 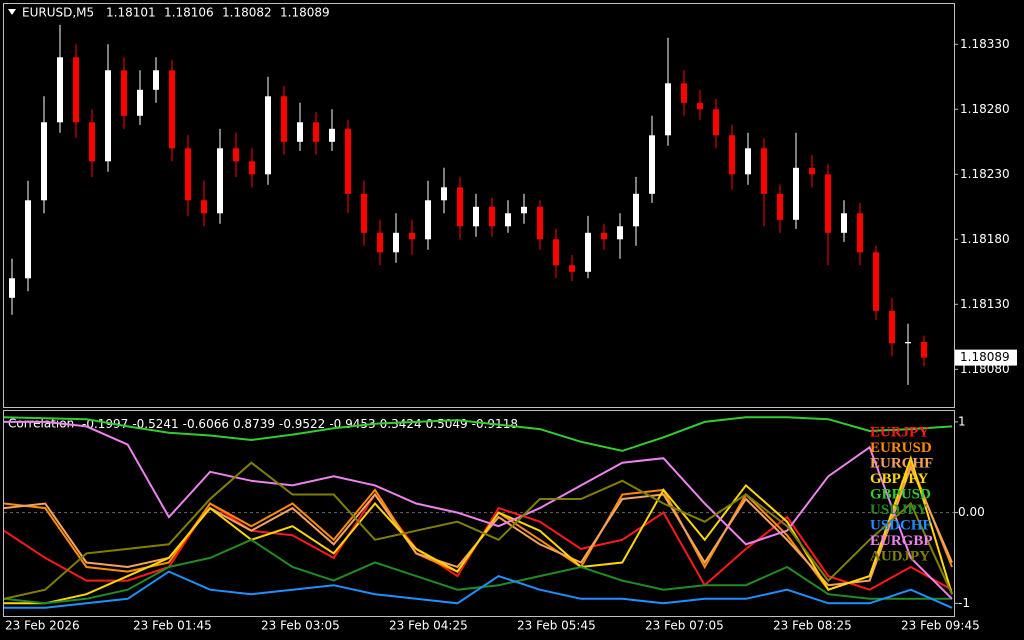 What do you see at coordinates (254, 424) in the screenshot?
I see `correlation-value: 0.8739` at bounding box center [254, 424].